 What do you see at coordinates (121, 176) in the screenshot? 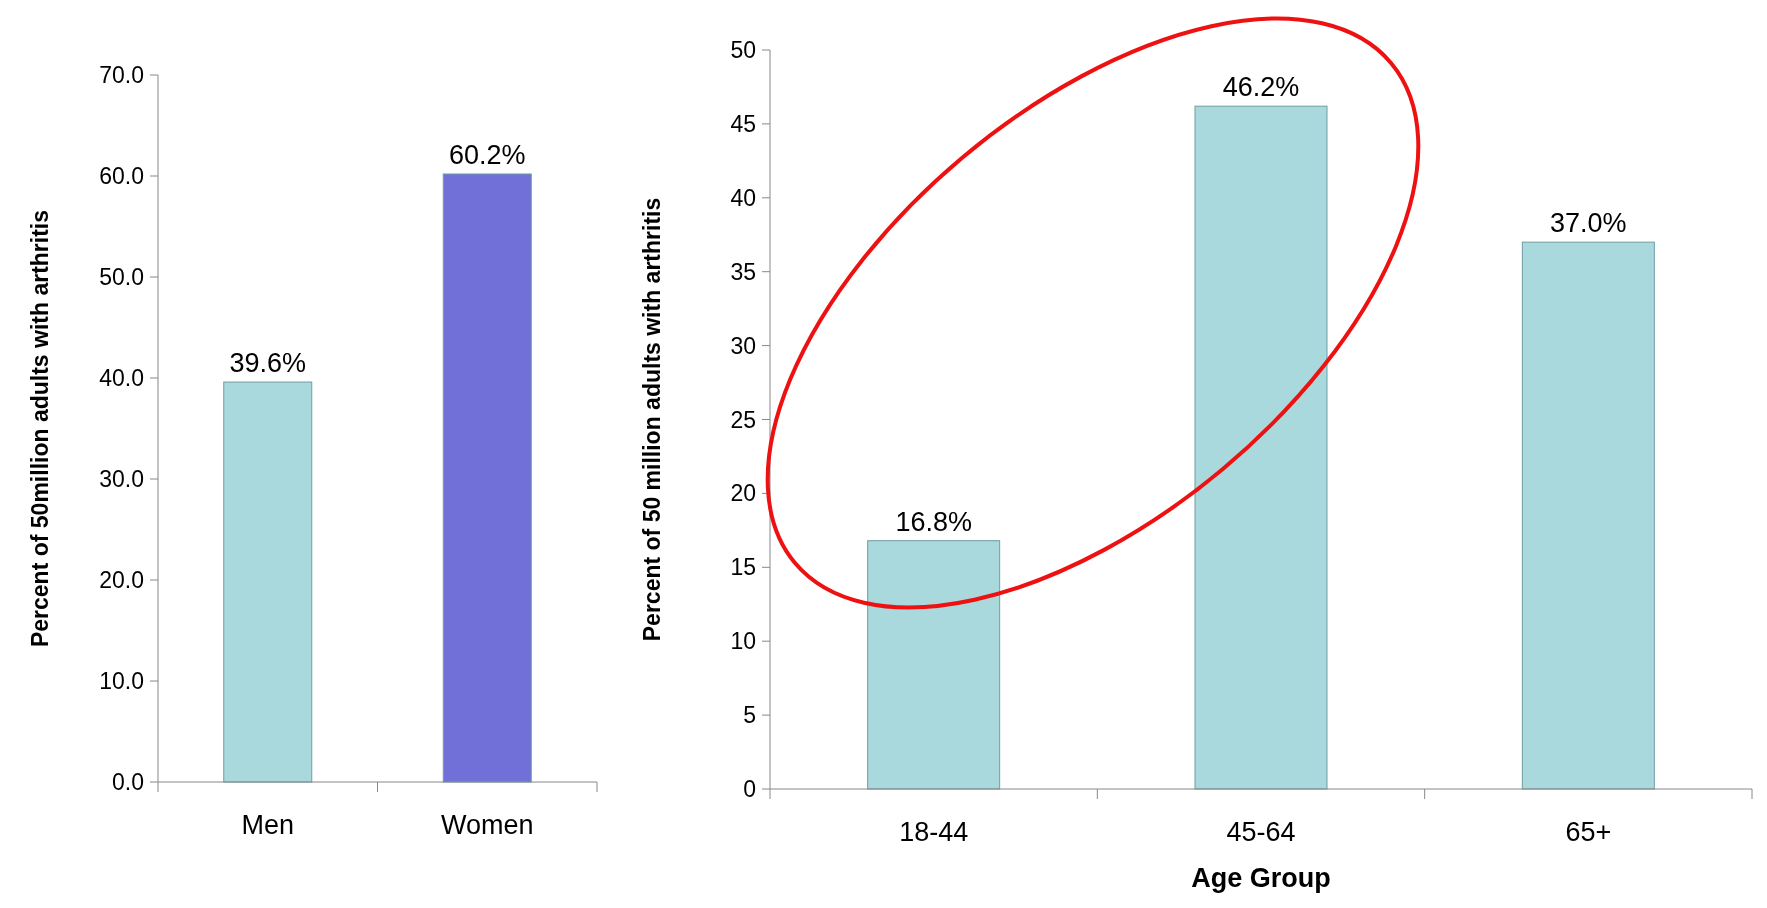
I see `y-tick-label: 60.0` at bounding box center [121, 176].